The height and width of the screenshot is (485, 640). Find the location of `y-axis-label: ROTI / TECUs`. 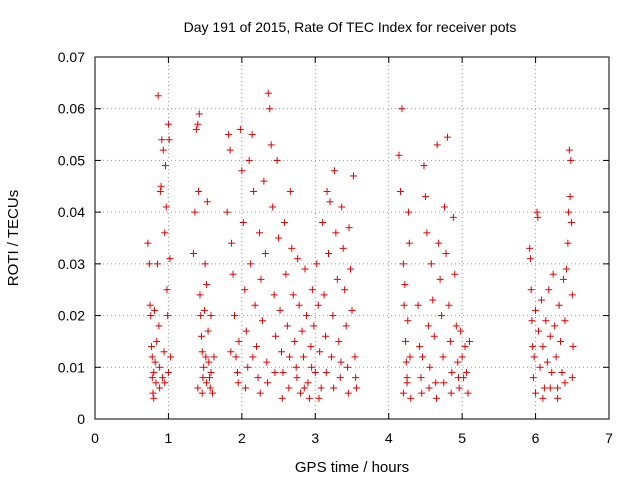

y-axis-label: ROTI / TECUs is located at coordinates (13, 238).